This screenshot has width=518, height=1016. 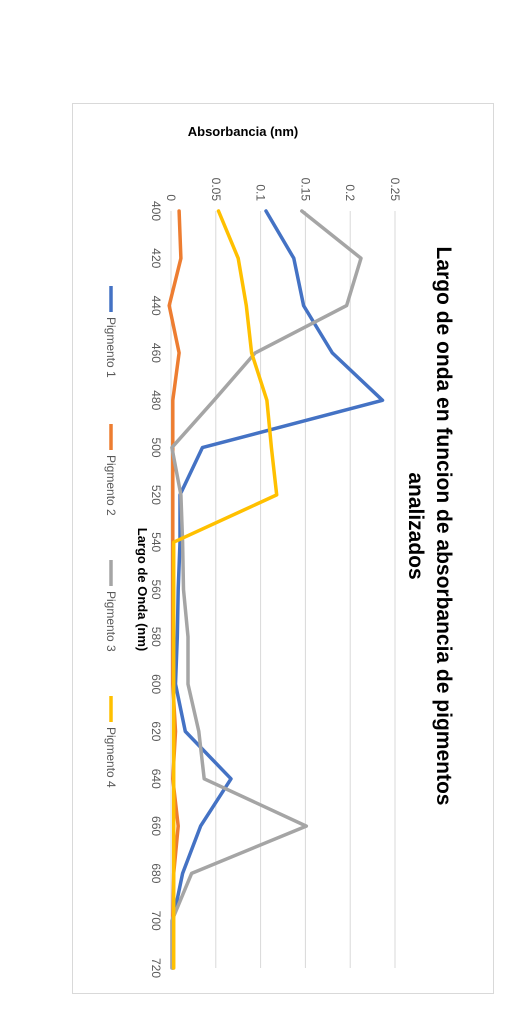 What do you see at coordinates (111, 621) in the screenshot?
I see `legend-label: Pigmento 3` at bounding box center [111, 621].